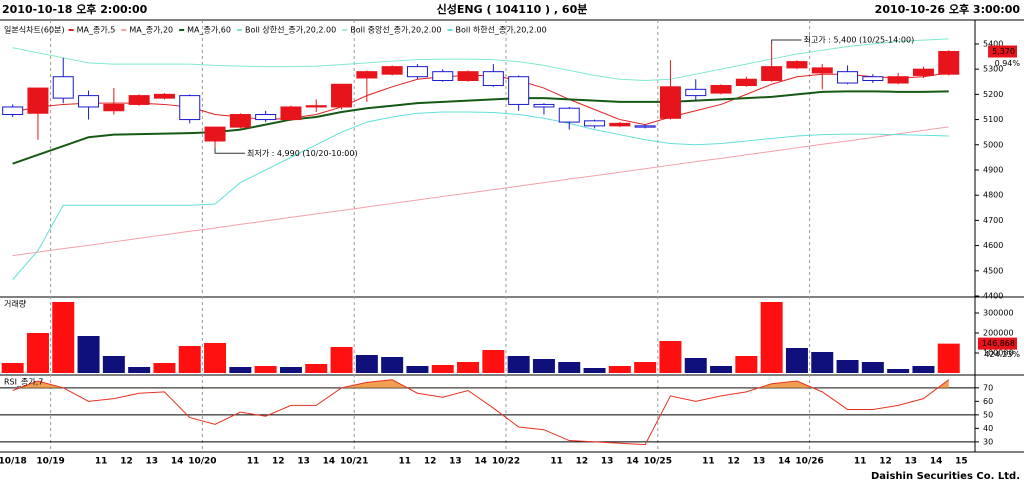 Image resolution: width=1024 pixels, height=485 pixels. I want to click on panel-title: RSI_종가,7, so click(23, 382).